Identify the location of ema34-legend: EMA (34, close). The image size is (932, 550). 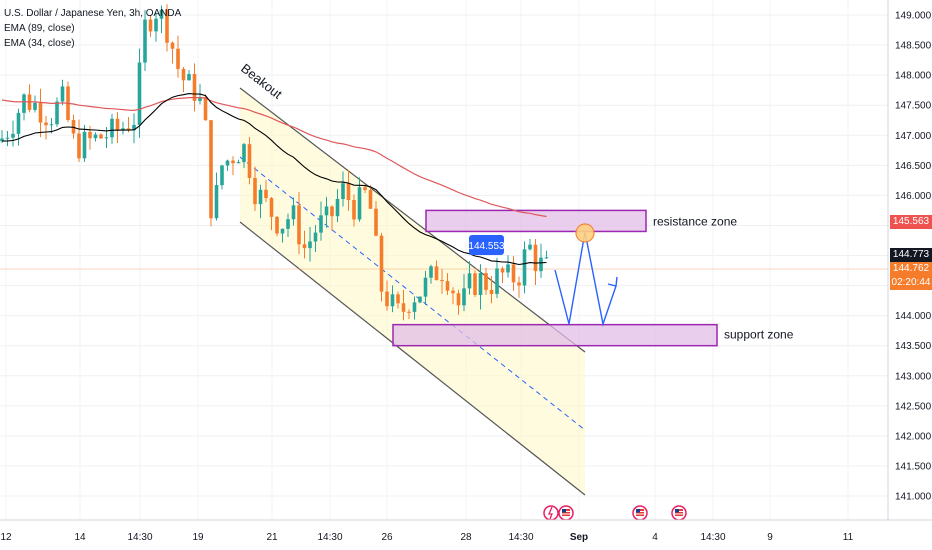
(39, 43).